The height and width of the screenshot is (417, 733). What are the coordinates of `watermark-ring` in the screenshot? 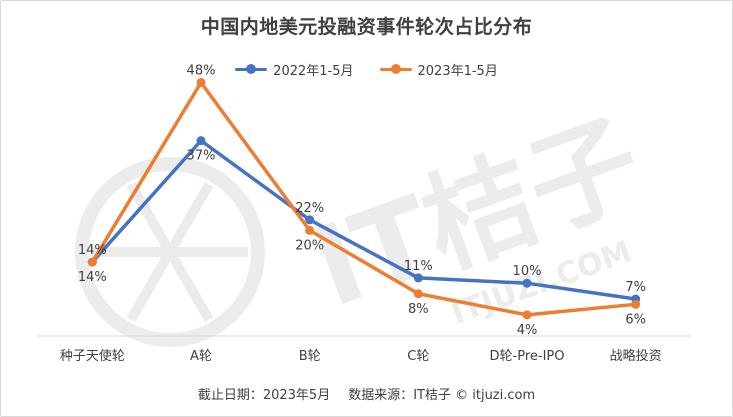 It's located at (170, 252).